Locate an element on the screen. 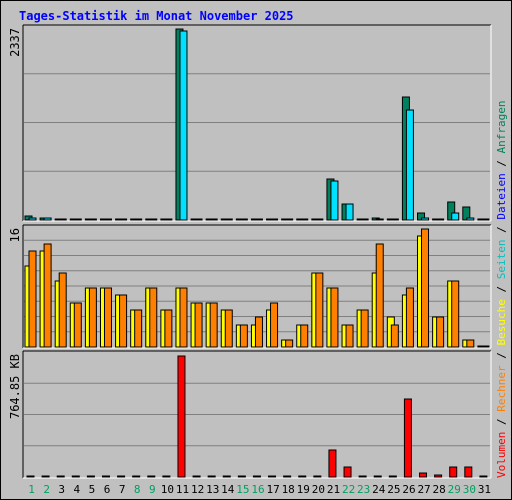  x-tick-label: 17 is located at coordinates (272, 489).